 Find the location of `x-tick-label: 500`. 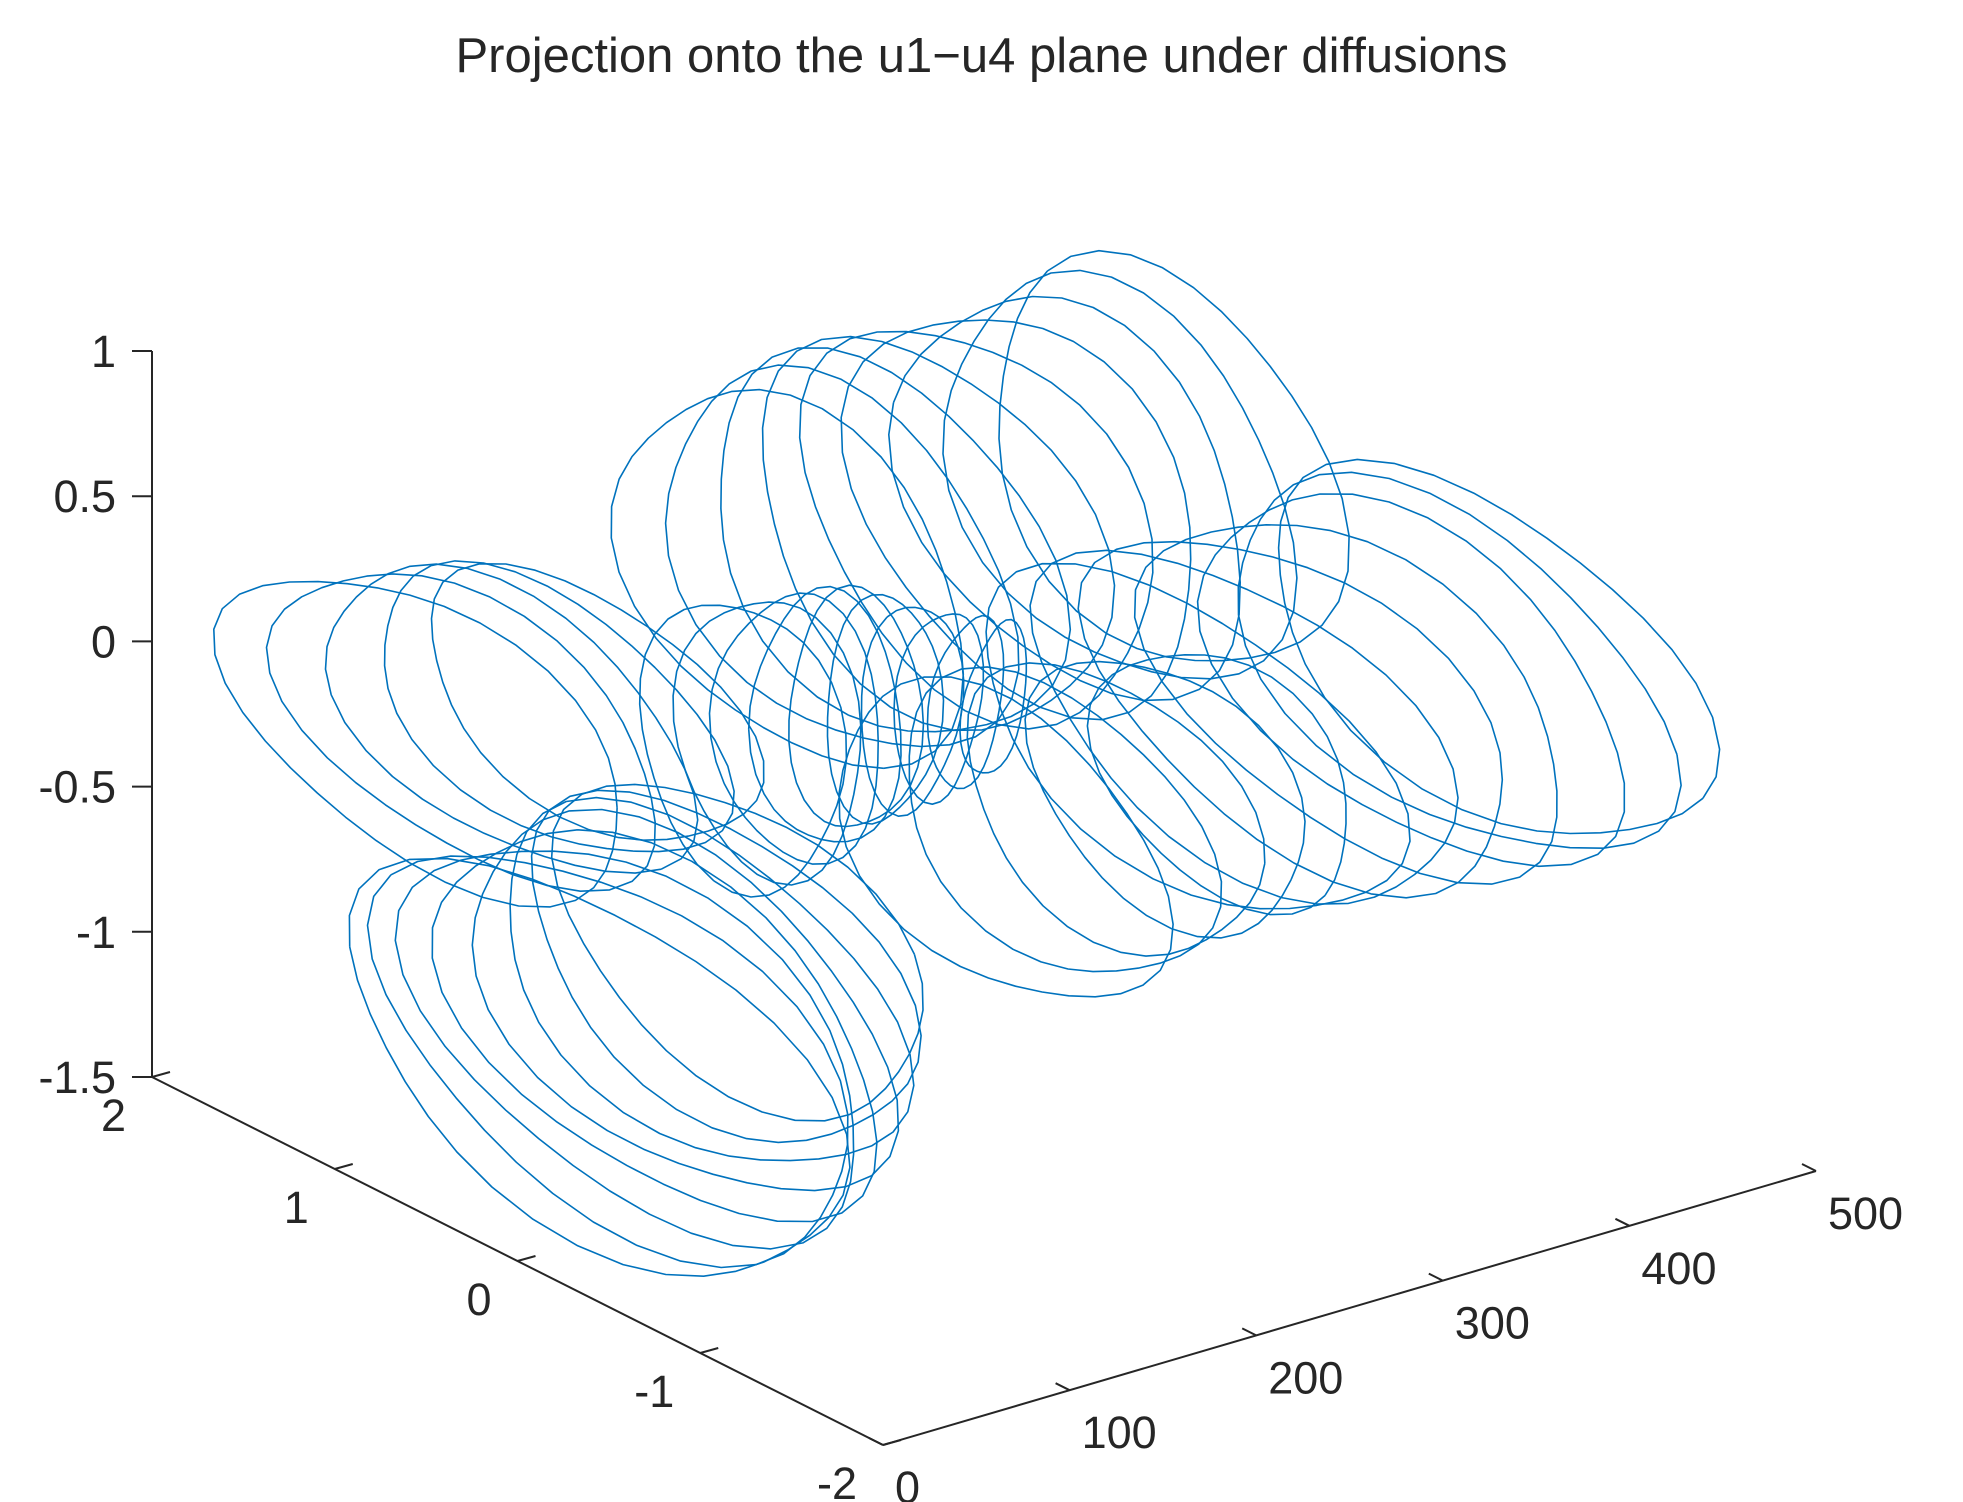

x-tick-label: 500 is located at coordinates (1865, 1213).